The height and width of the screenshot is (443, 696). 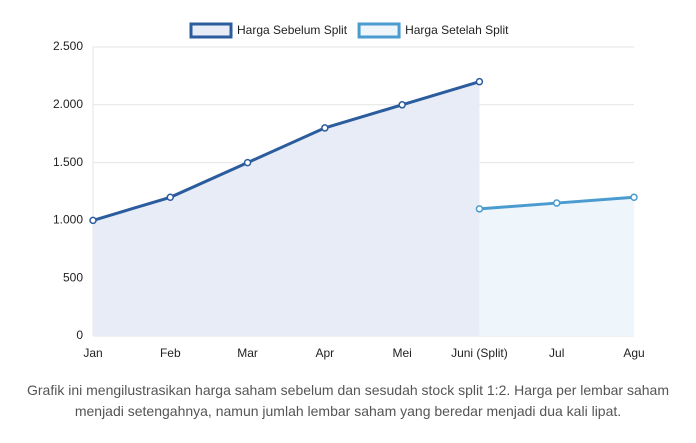 I want to click on legend-label: Harga Setelah Split, so click(x=457, y=30).